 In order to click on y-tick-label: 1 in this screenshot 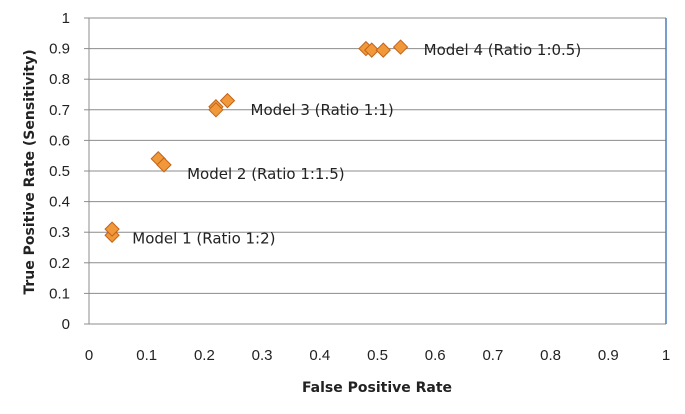, I will do `click(66, 18)`.